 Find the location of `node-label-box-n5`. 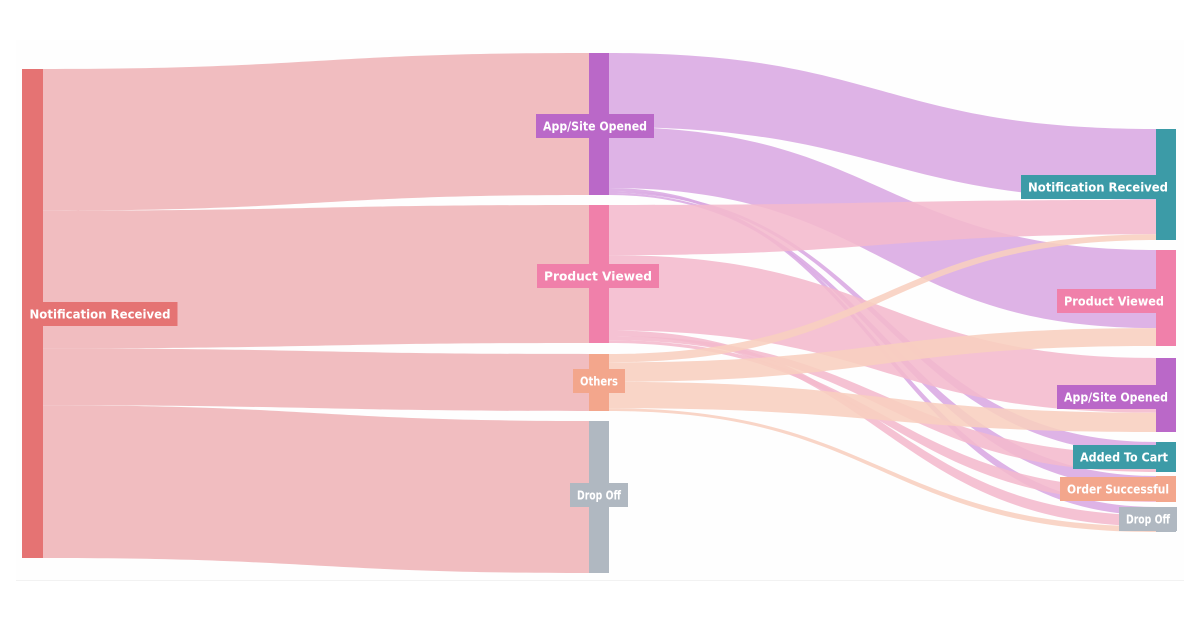

node-label-box-n5 is located at coordinates (1098, 187).